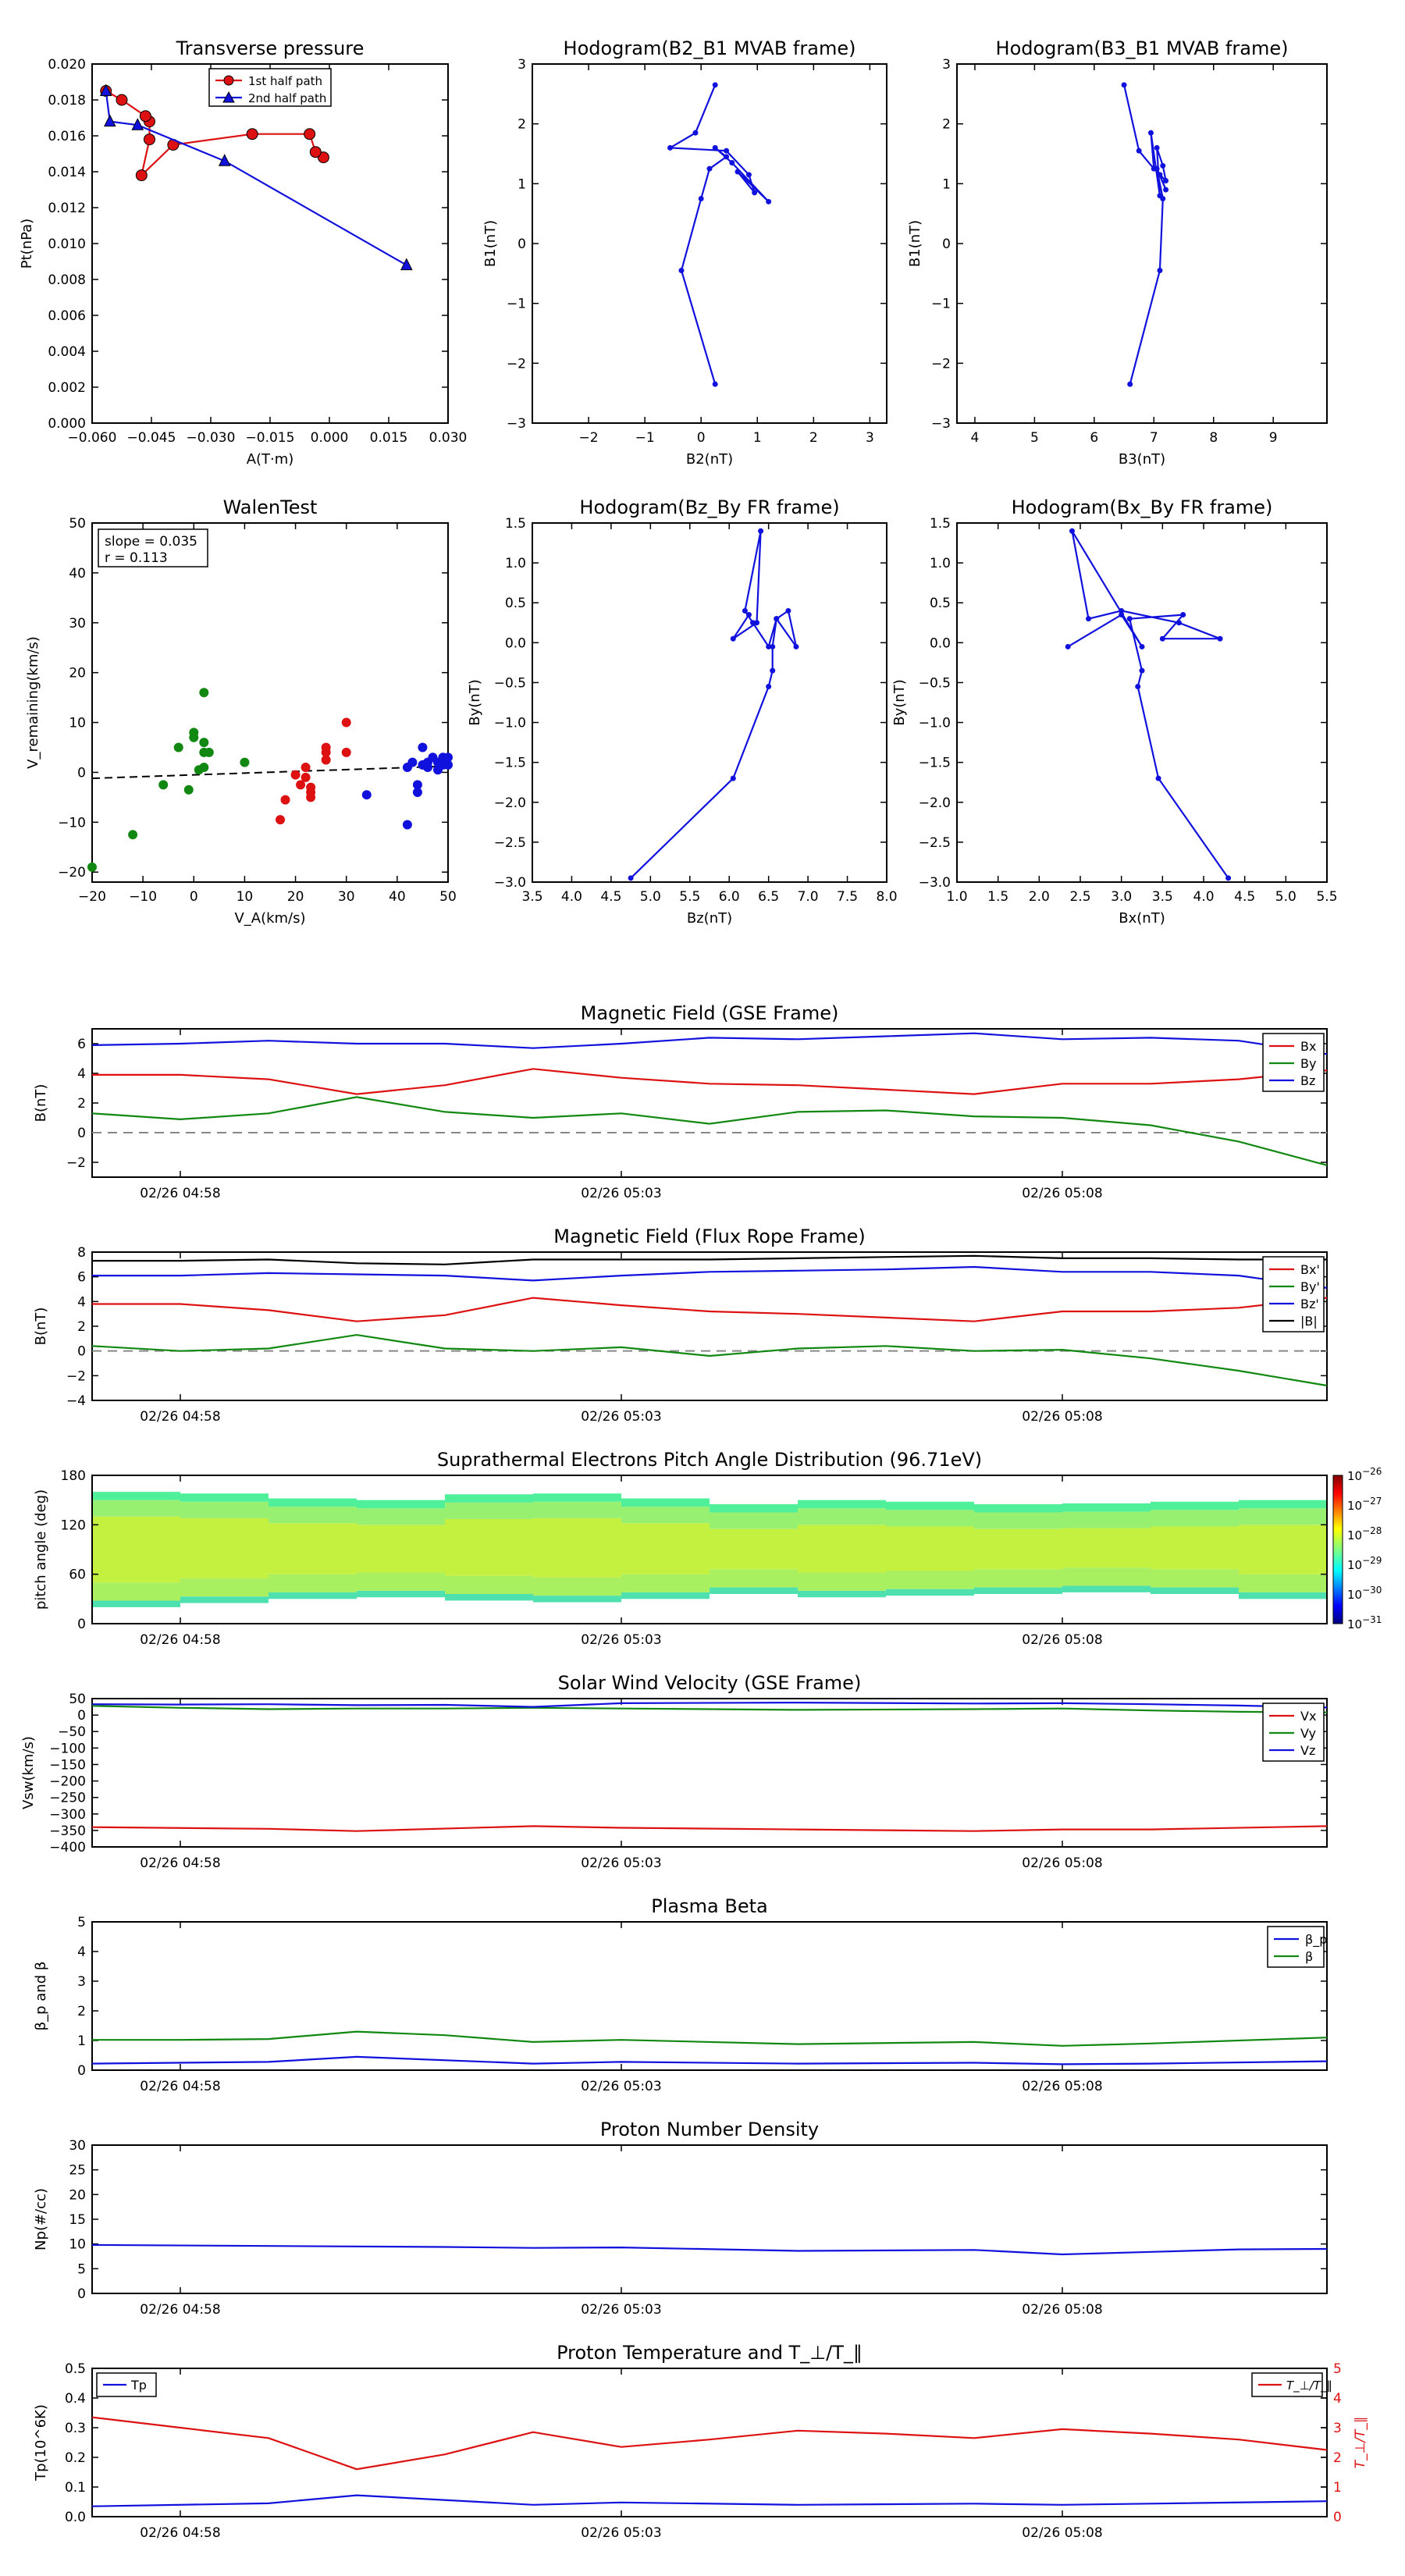 Image resolution: width=1405 pixels, height=2576 pixels. What do you see at coordinates (645, 438) in the screenshot?
I see `x-tick-label: −1` at bounding box center [645, 438].